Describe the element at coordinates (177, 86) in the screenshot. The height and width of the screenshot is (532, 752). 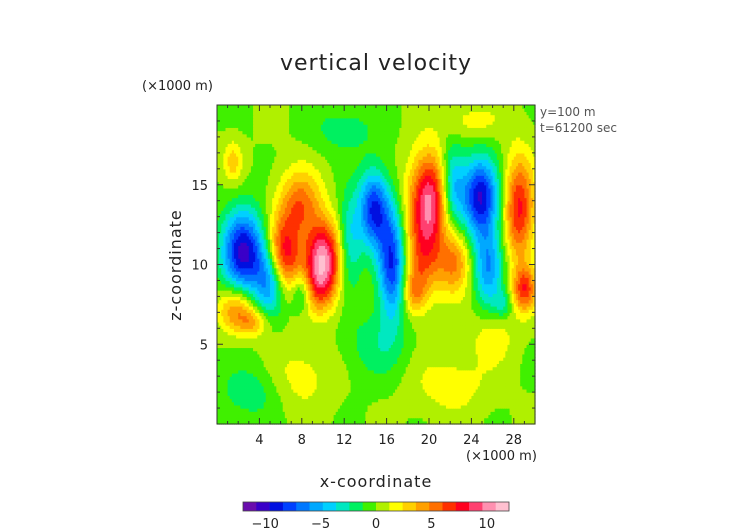
I see `y-unit-label: (×1000 m)` at that location.